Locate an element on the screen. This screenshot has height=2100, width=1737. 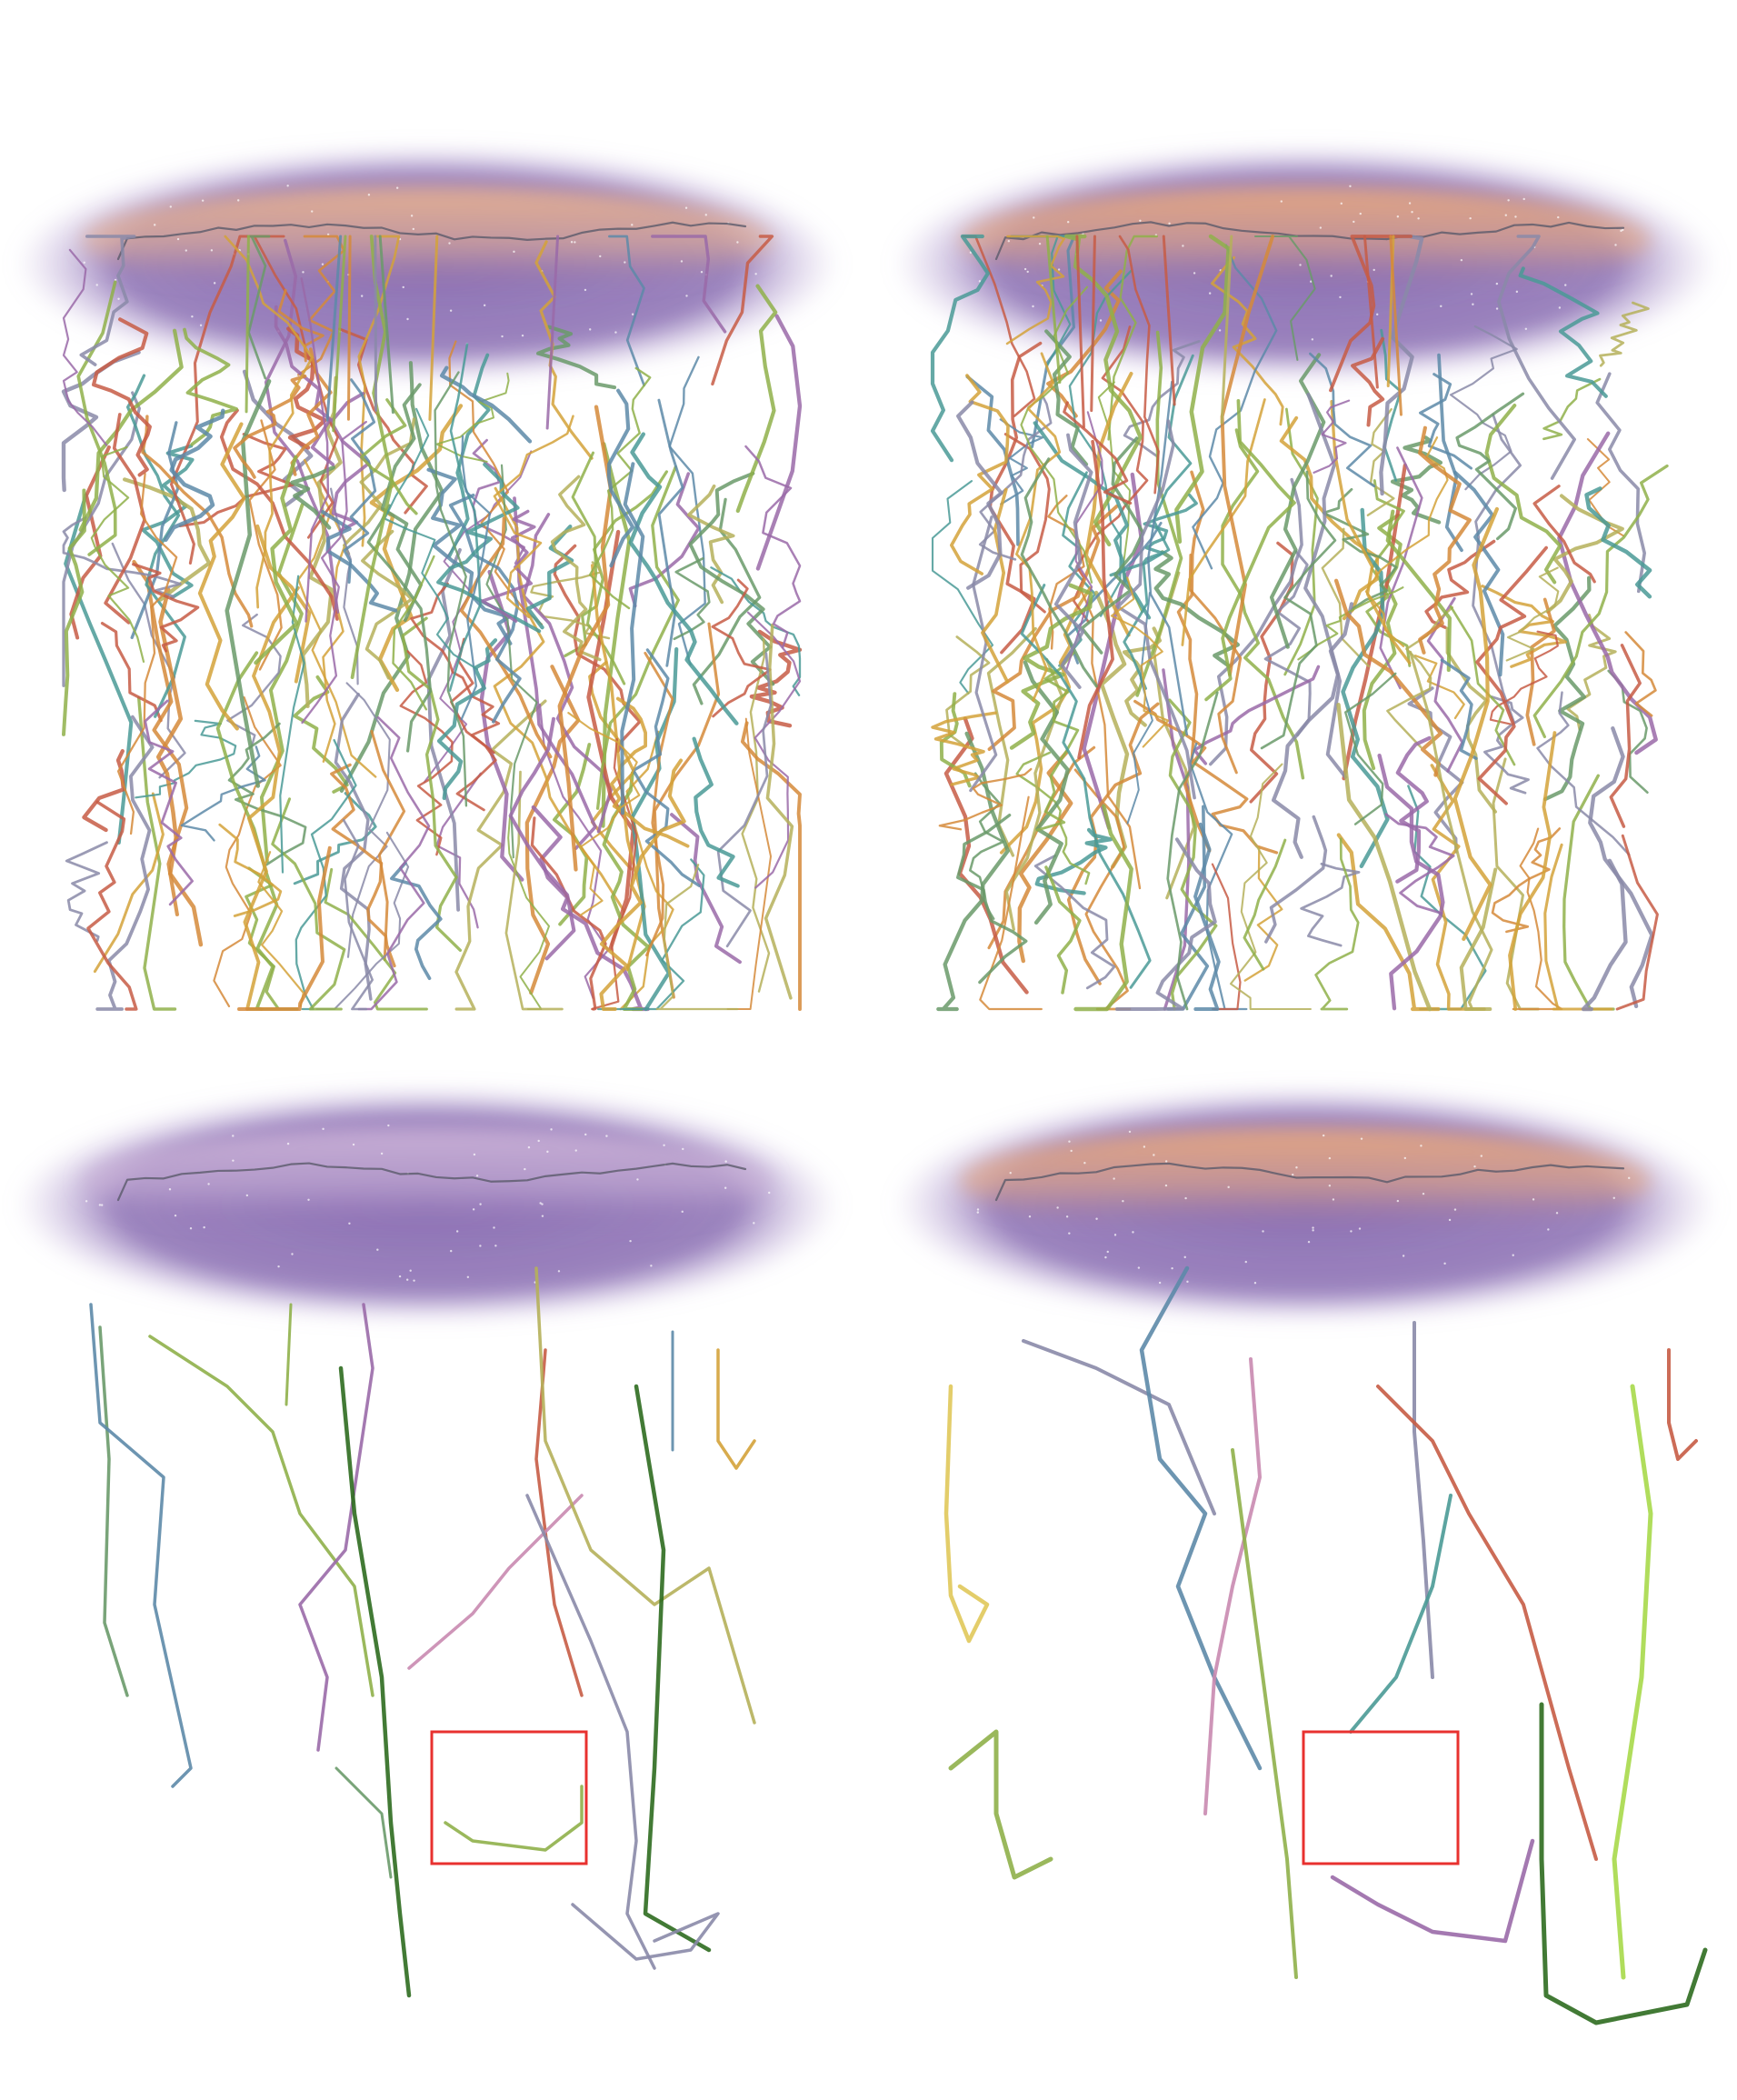
cell-body-layer is located at coordinates (1305, 1181).